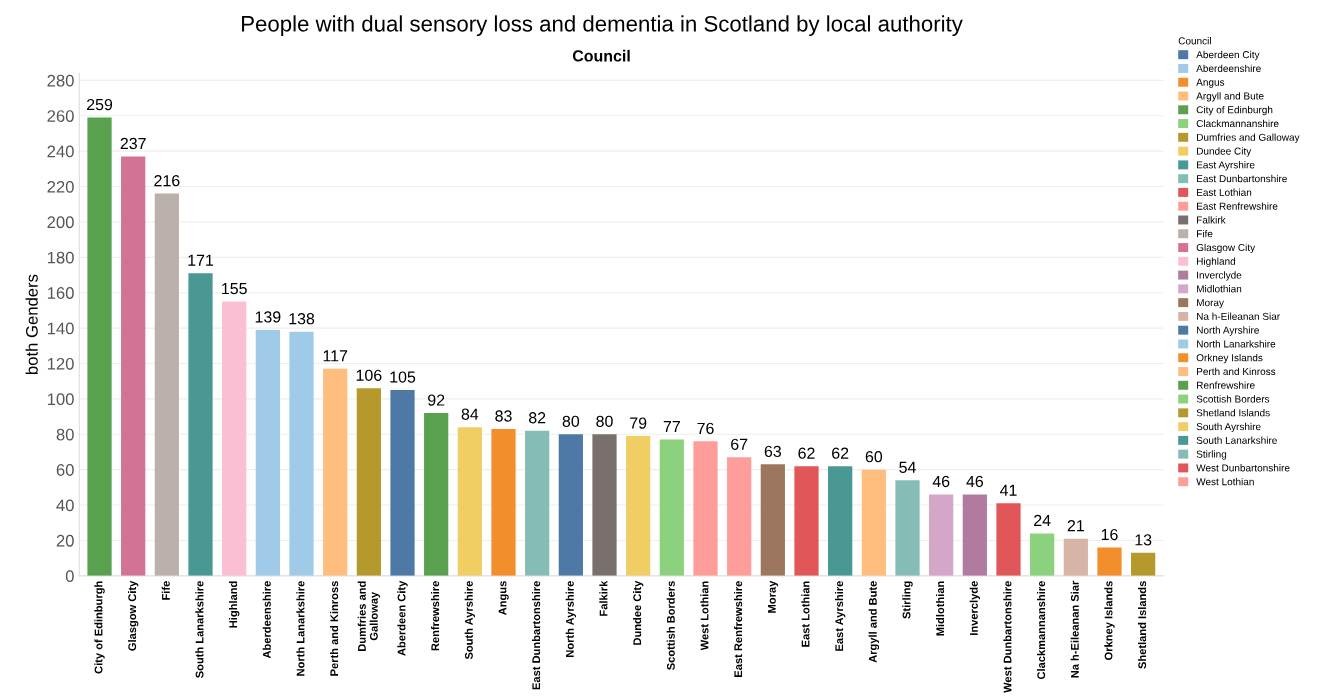 The image size is (1322, 698). What do you see at coordinates (1228, 427) in the screenshot?
I see `legend-label: South Ayrshire` at bounding box center [1228, 427].